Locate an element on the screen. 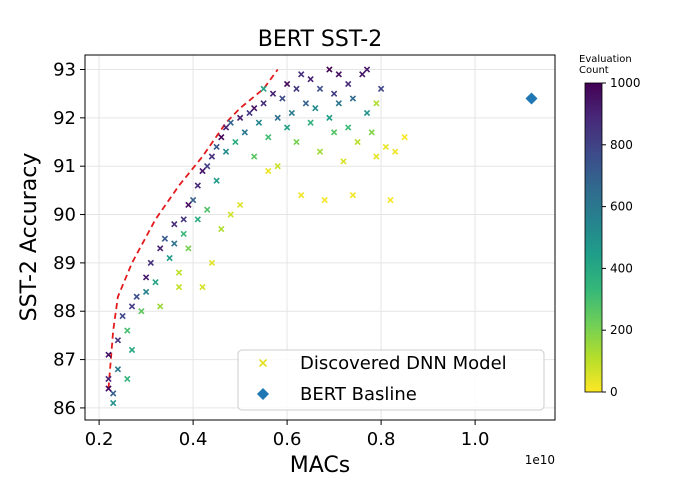  y-tick-label: 89 is located at coordinates (64, 263).